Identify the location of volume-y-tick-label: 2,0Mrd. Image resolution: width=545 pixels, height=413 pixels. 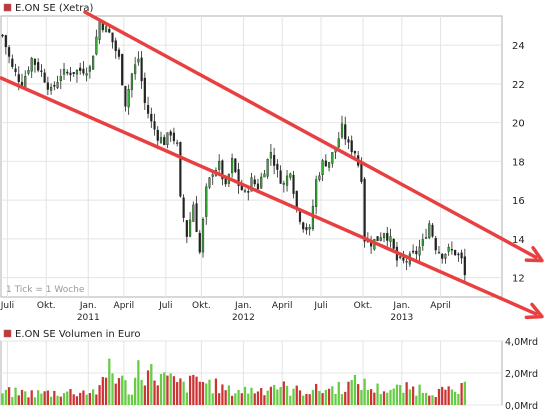
(521, 374).